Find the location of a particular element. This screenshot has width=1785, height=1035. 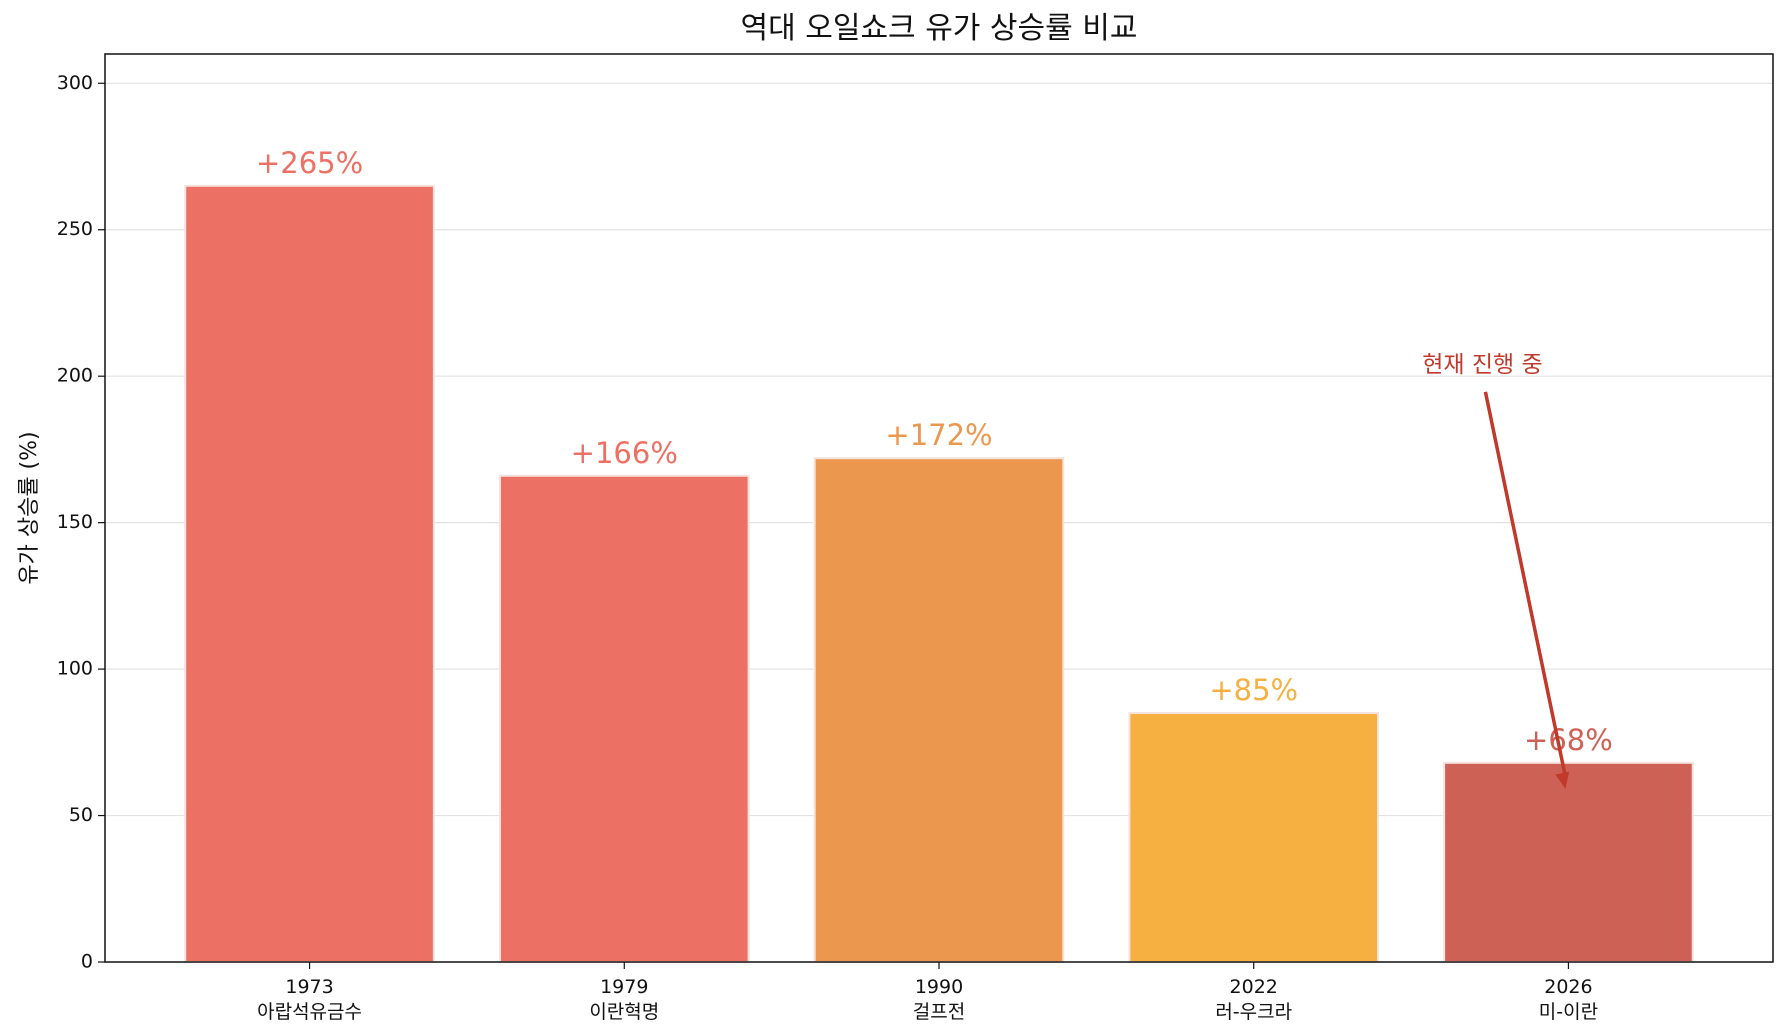

x-tick-label-event: 아랍석유금수 is located at coordinates (309, 1012).